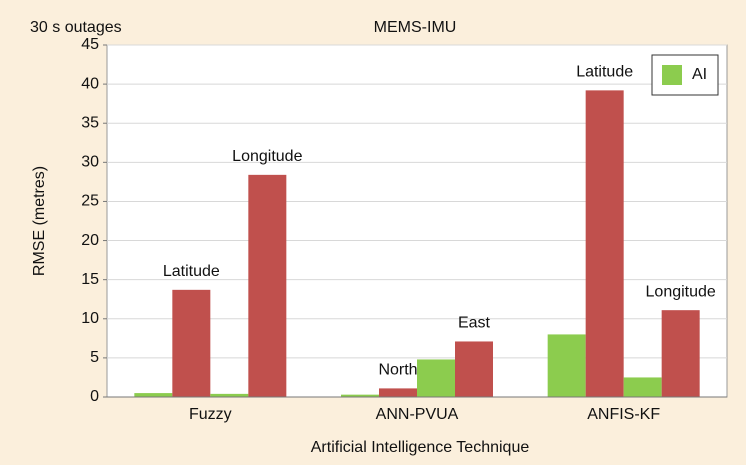 This screenshot has height=465, width=746. What do you see at coordinates (90, 318) in the screenshot?
I see `y-tick-label: 10` at bounding box center [90, 318].